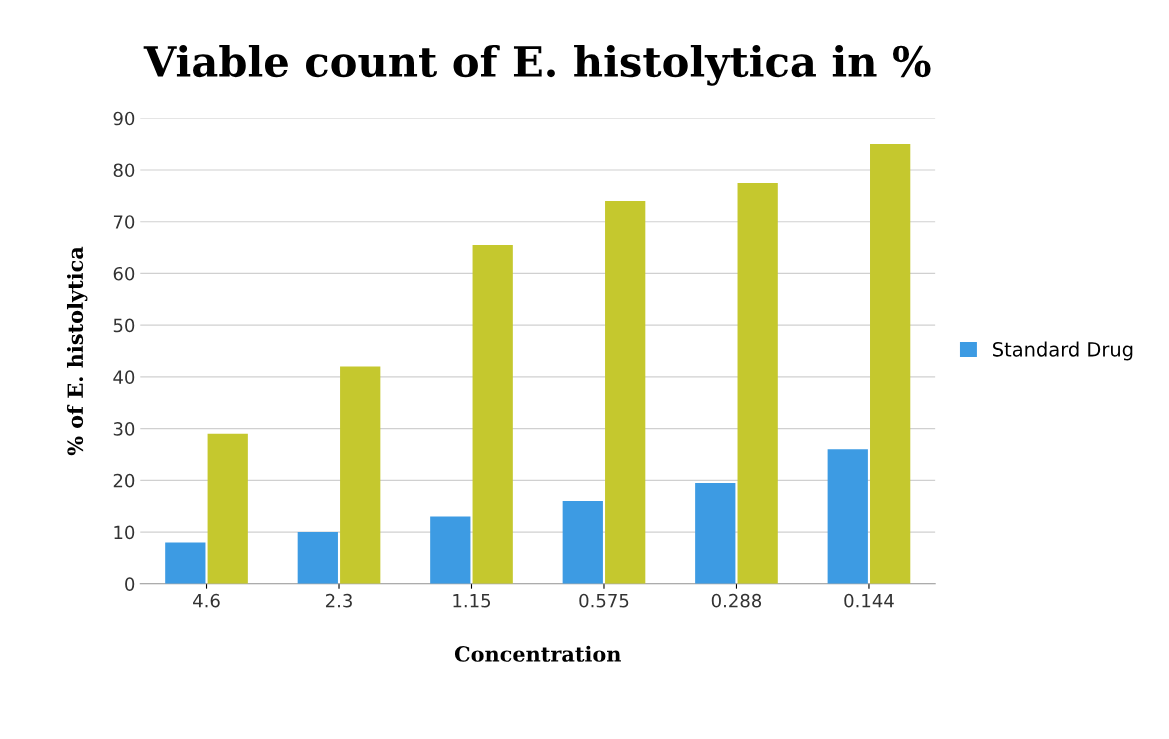 This screenshot has height=739, width=1169. Describe the element at coordinates (124, 118) in the screenshot. I see `y-tick-label: 90` at that location.